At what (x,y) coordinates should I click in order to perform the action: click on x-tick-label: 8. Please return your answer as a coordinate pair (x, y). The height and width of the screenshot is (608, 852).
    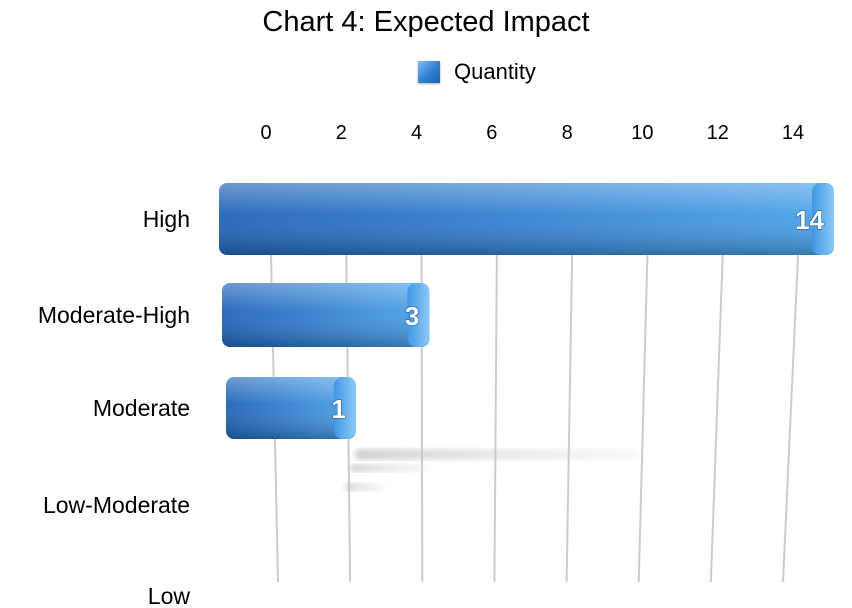
    Looking at the image, I should click on (567, 133).